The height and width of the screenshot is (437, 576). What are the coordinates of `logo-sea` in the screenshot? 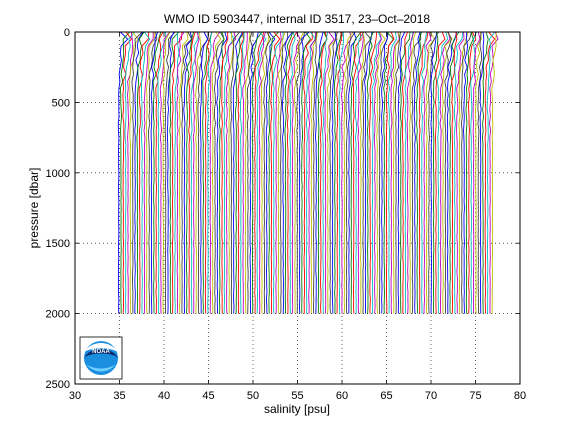 It's located at (101, 368).